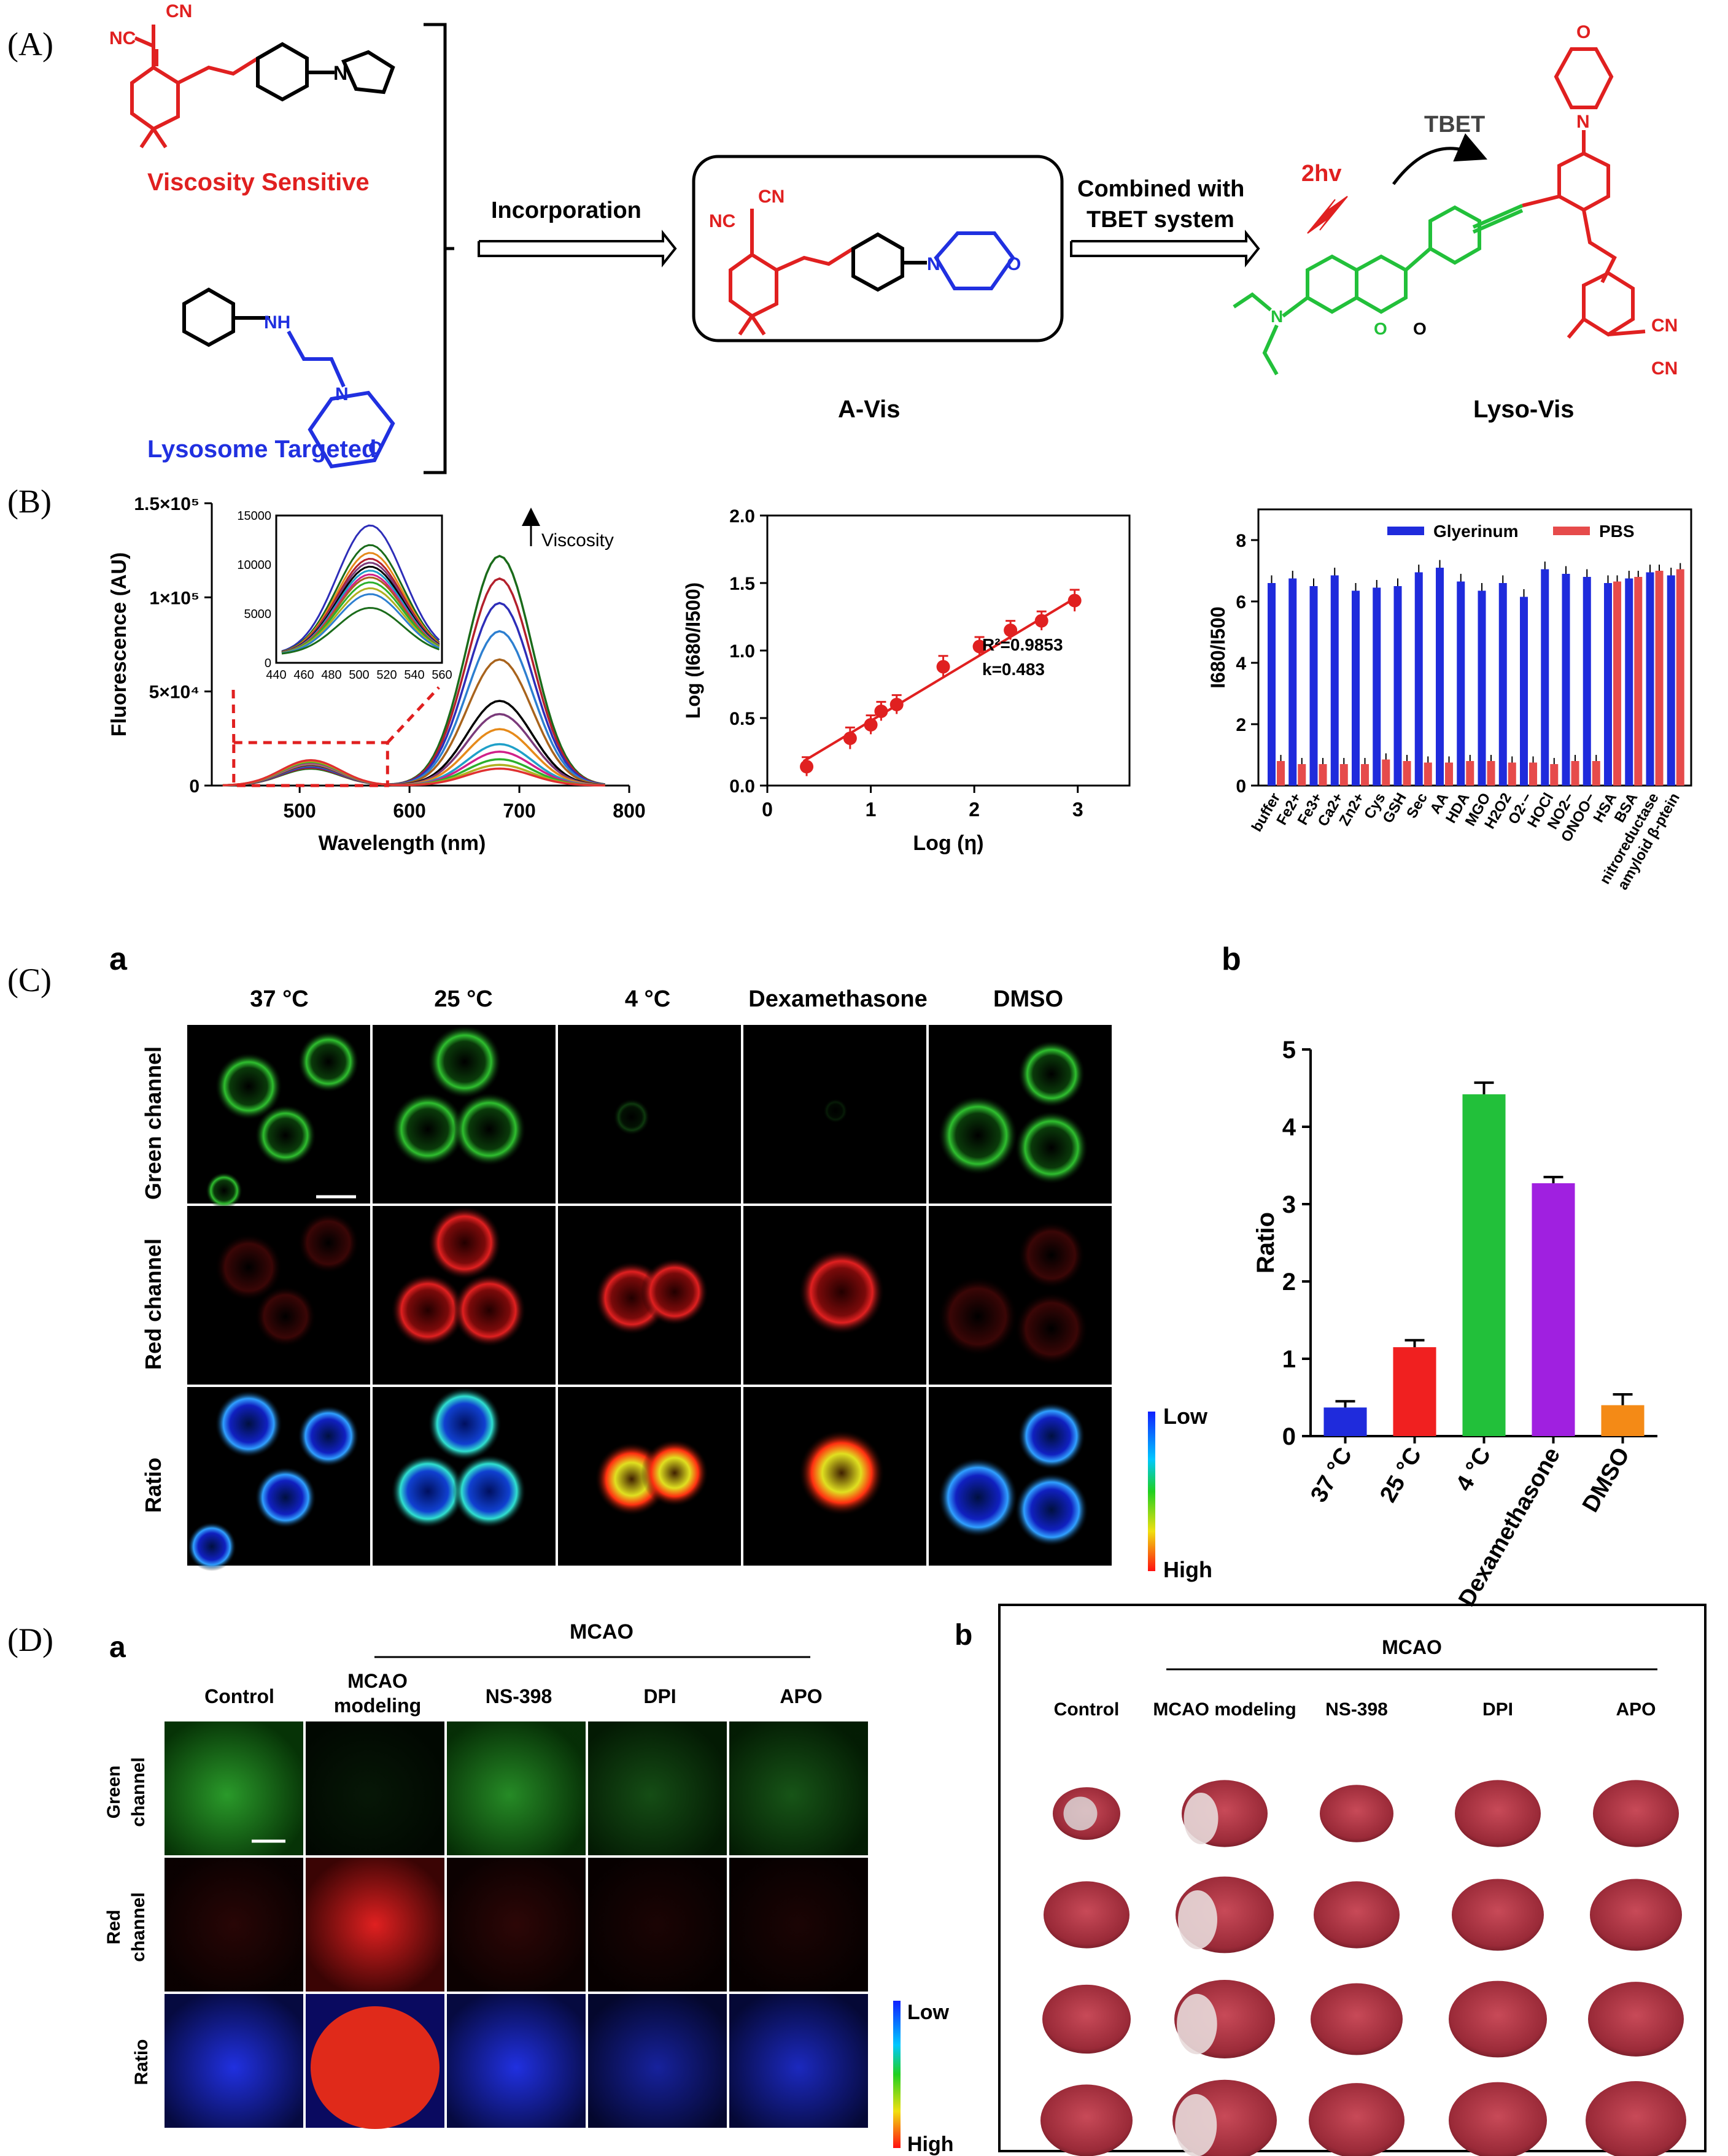  Describe the element at coordinates (288, 378) in the screenshot. I see `molecule-lysosome: NH N O` at that location.